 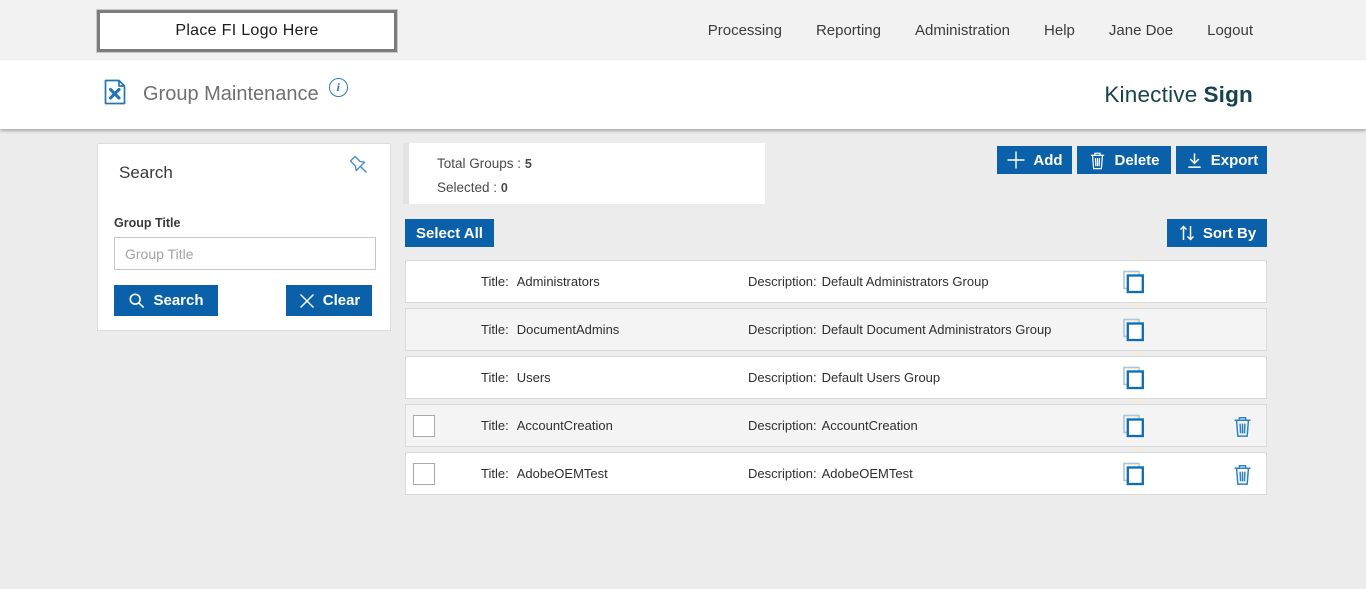 I want to click on search-icon, so click(x=137, y=300).